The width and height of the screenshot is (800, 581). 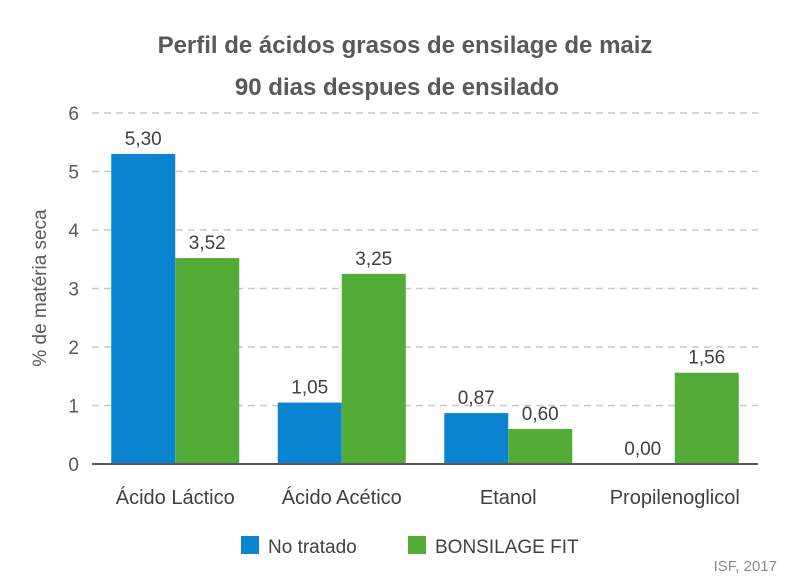 I want to click on y-axis-title: % de matéria seca, so click(x=40, y=288).